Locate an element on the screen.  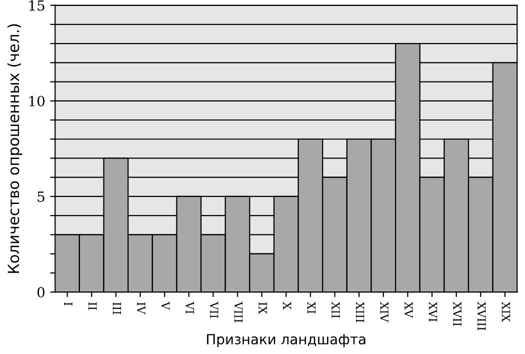
x-tick-label: XVIII is located at coordinates (482, 316).